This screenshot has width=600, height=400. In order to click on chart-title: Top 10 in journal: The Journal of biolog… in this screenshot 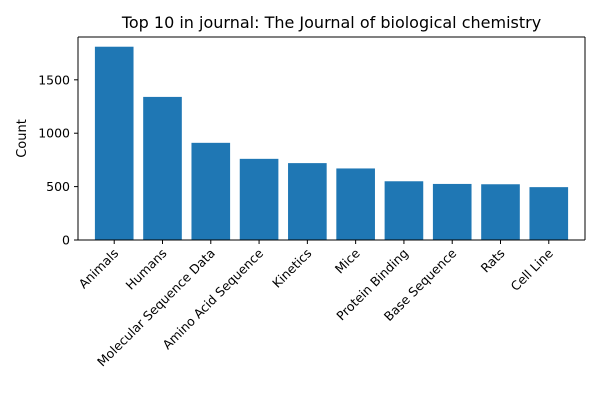, I will do `click(331, 22)`.